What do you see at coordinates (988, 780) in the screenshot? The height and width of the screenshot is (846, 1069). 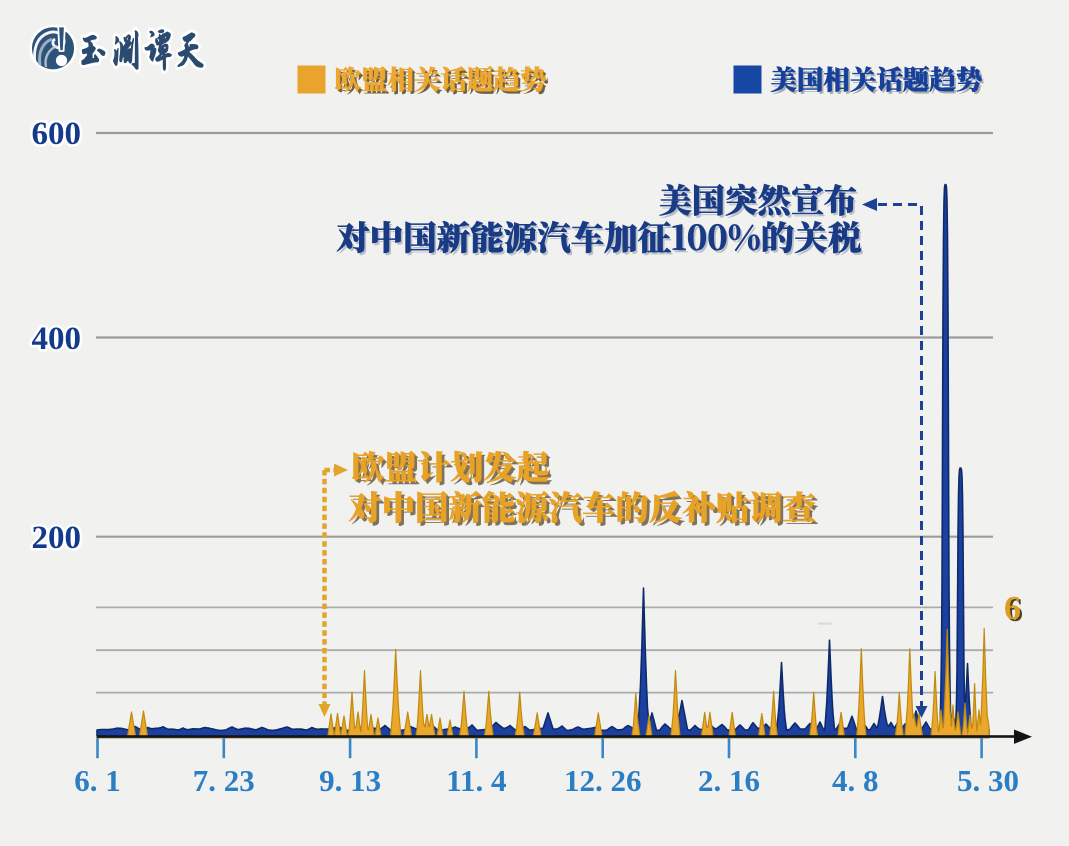 I see `svg-text: 5. 30` at bounding box center [988, 780].